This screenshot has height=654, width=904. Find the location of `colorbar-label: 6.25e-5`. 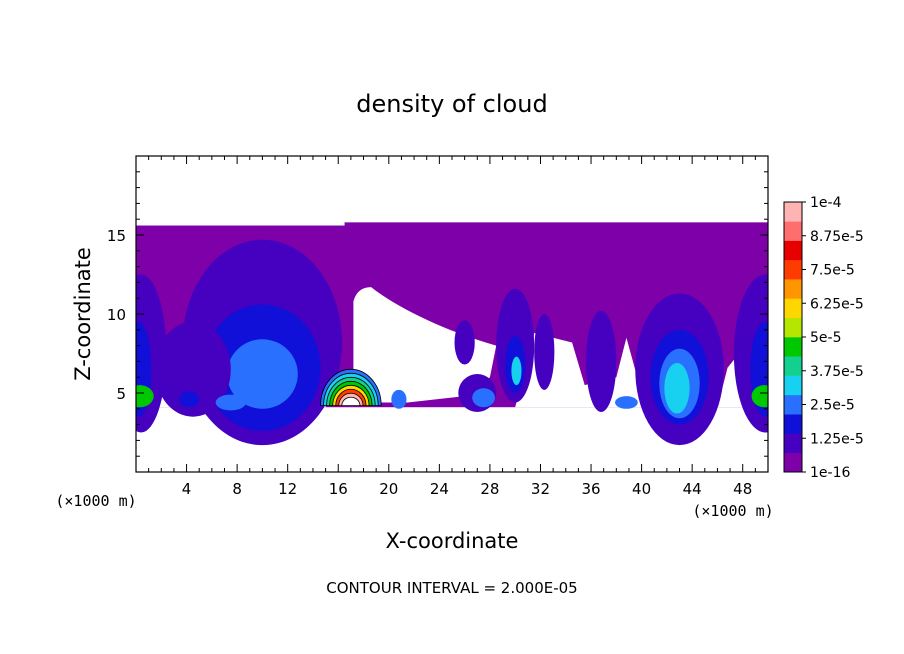

colorbar-label: 6.25e-5 is located at coordinates (837, 304).